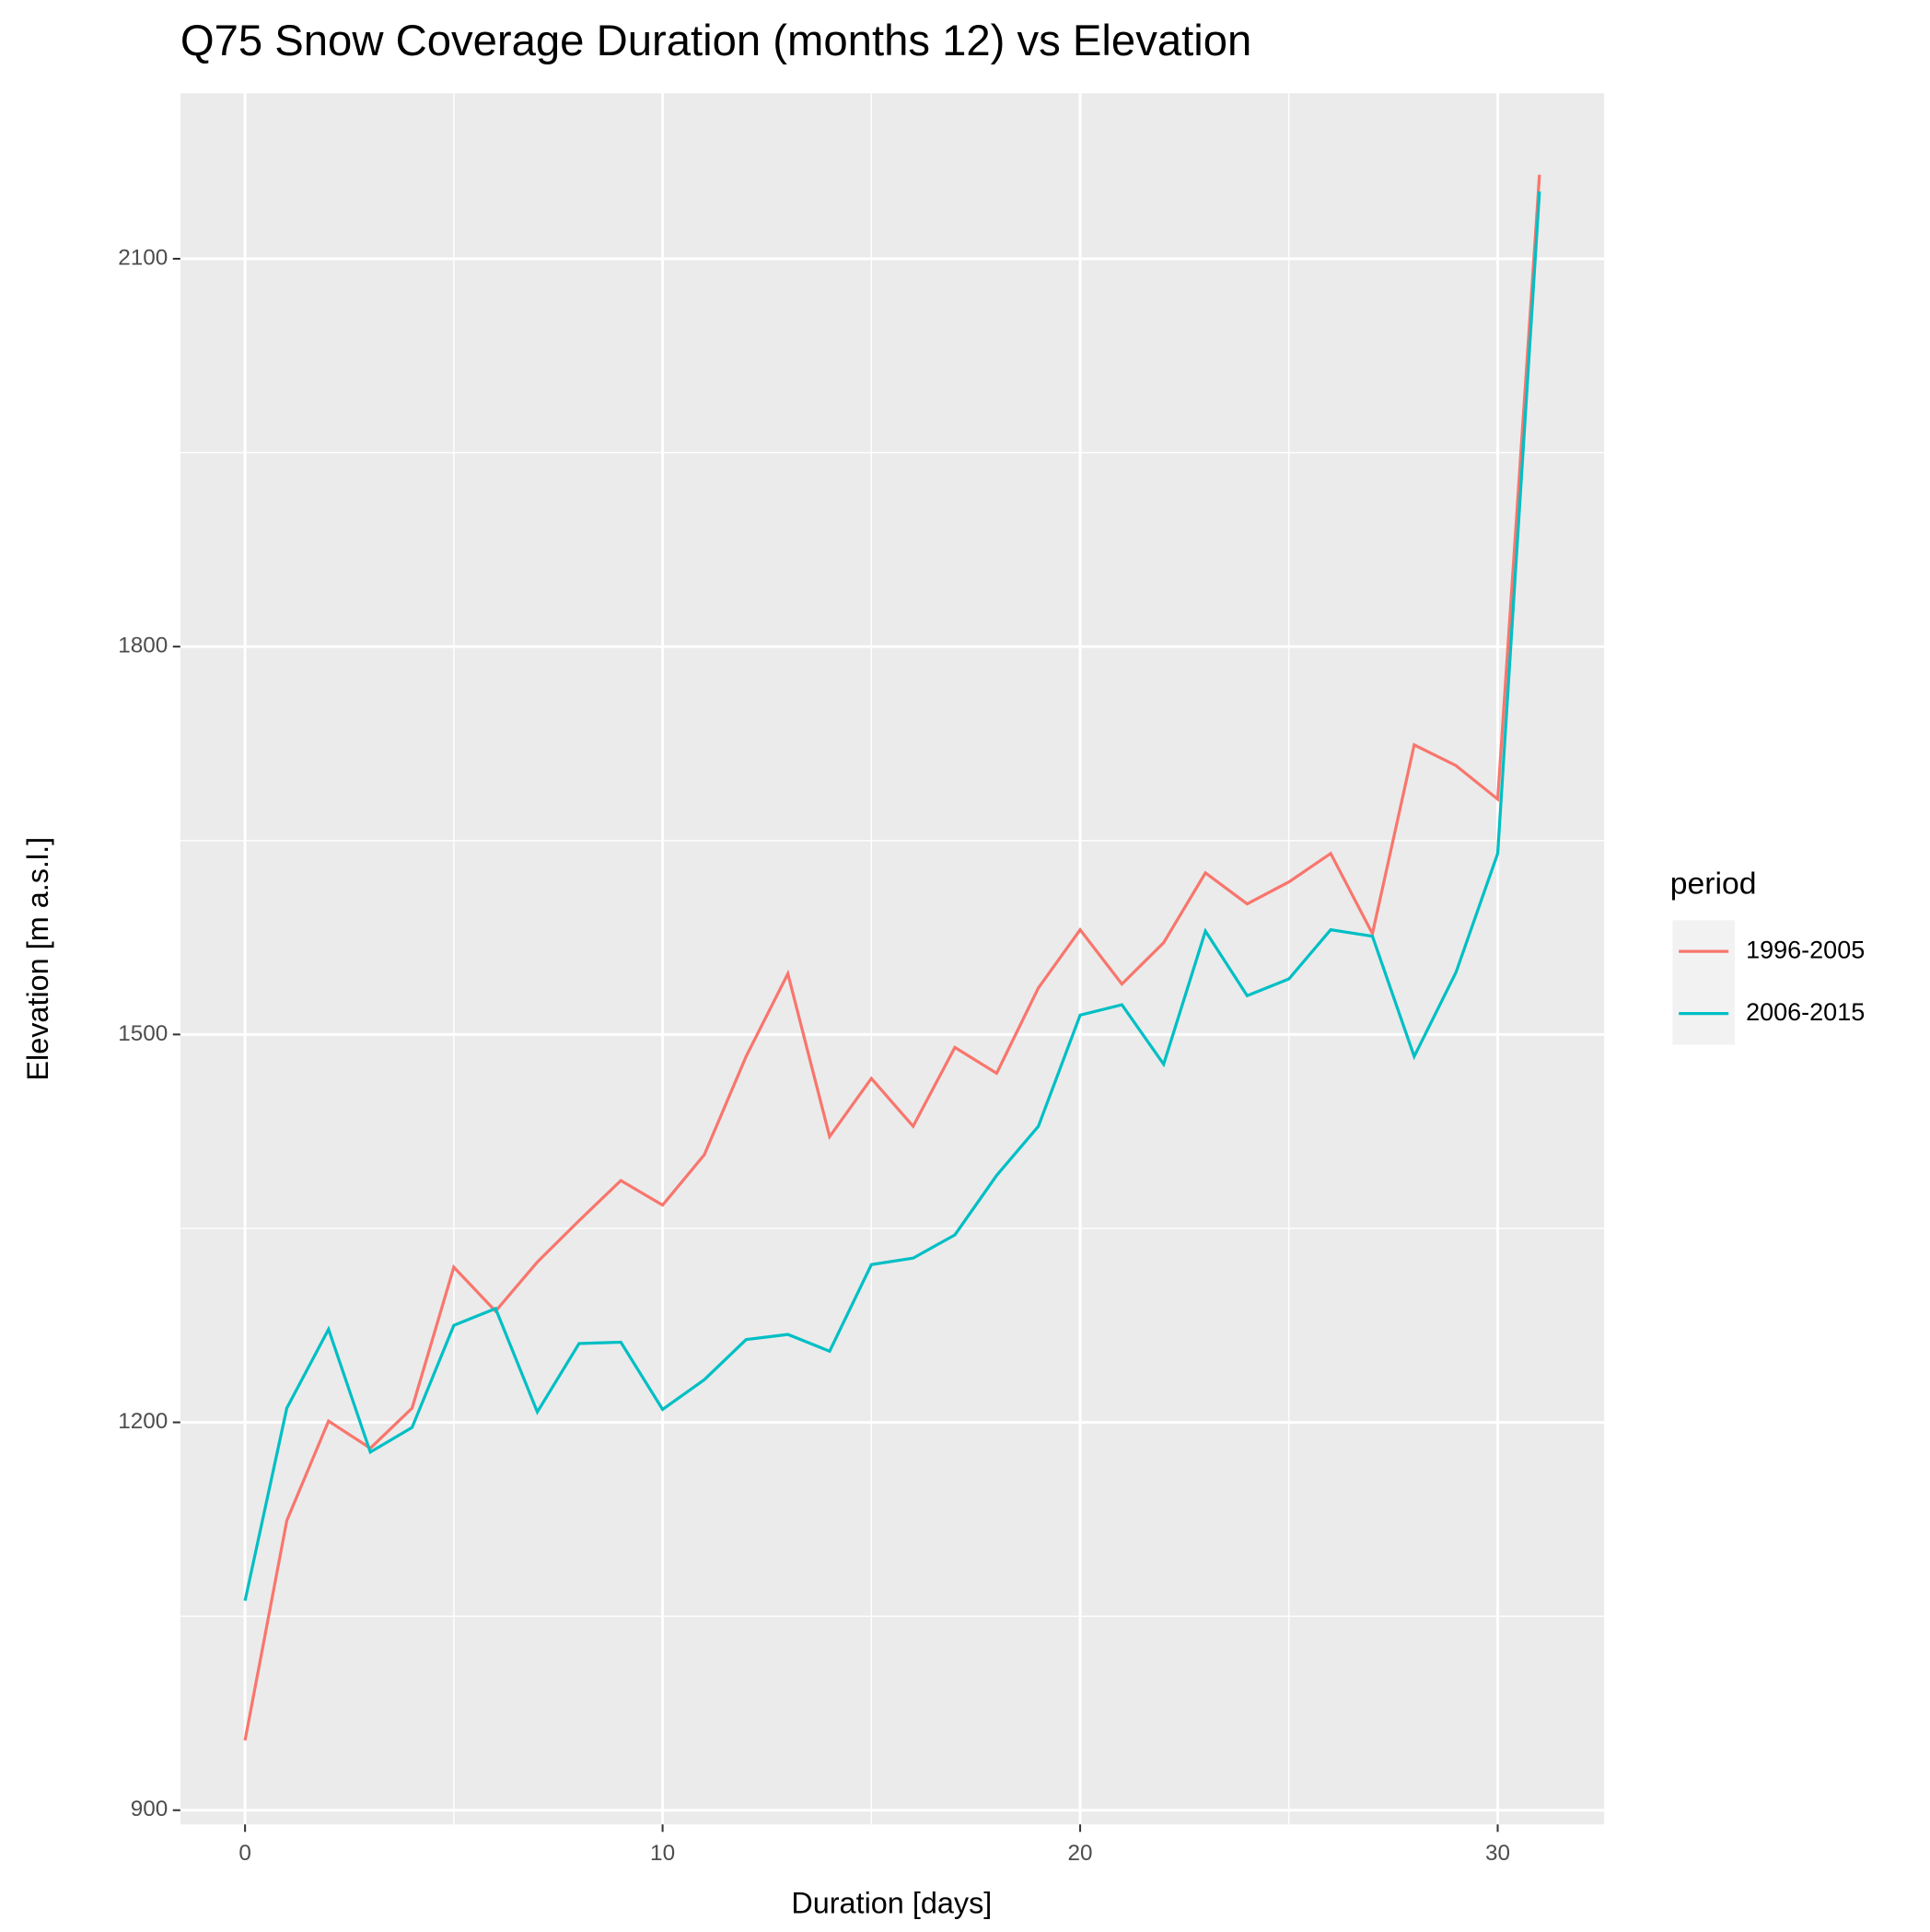 This screenshot has width=1930, height=1932. Describe the element at coordinates (143, 1421) in the screenshot. I see `y-tick-label: 1200` at that location.